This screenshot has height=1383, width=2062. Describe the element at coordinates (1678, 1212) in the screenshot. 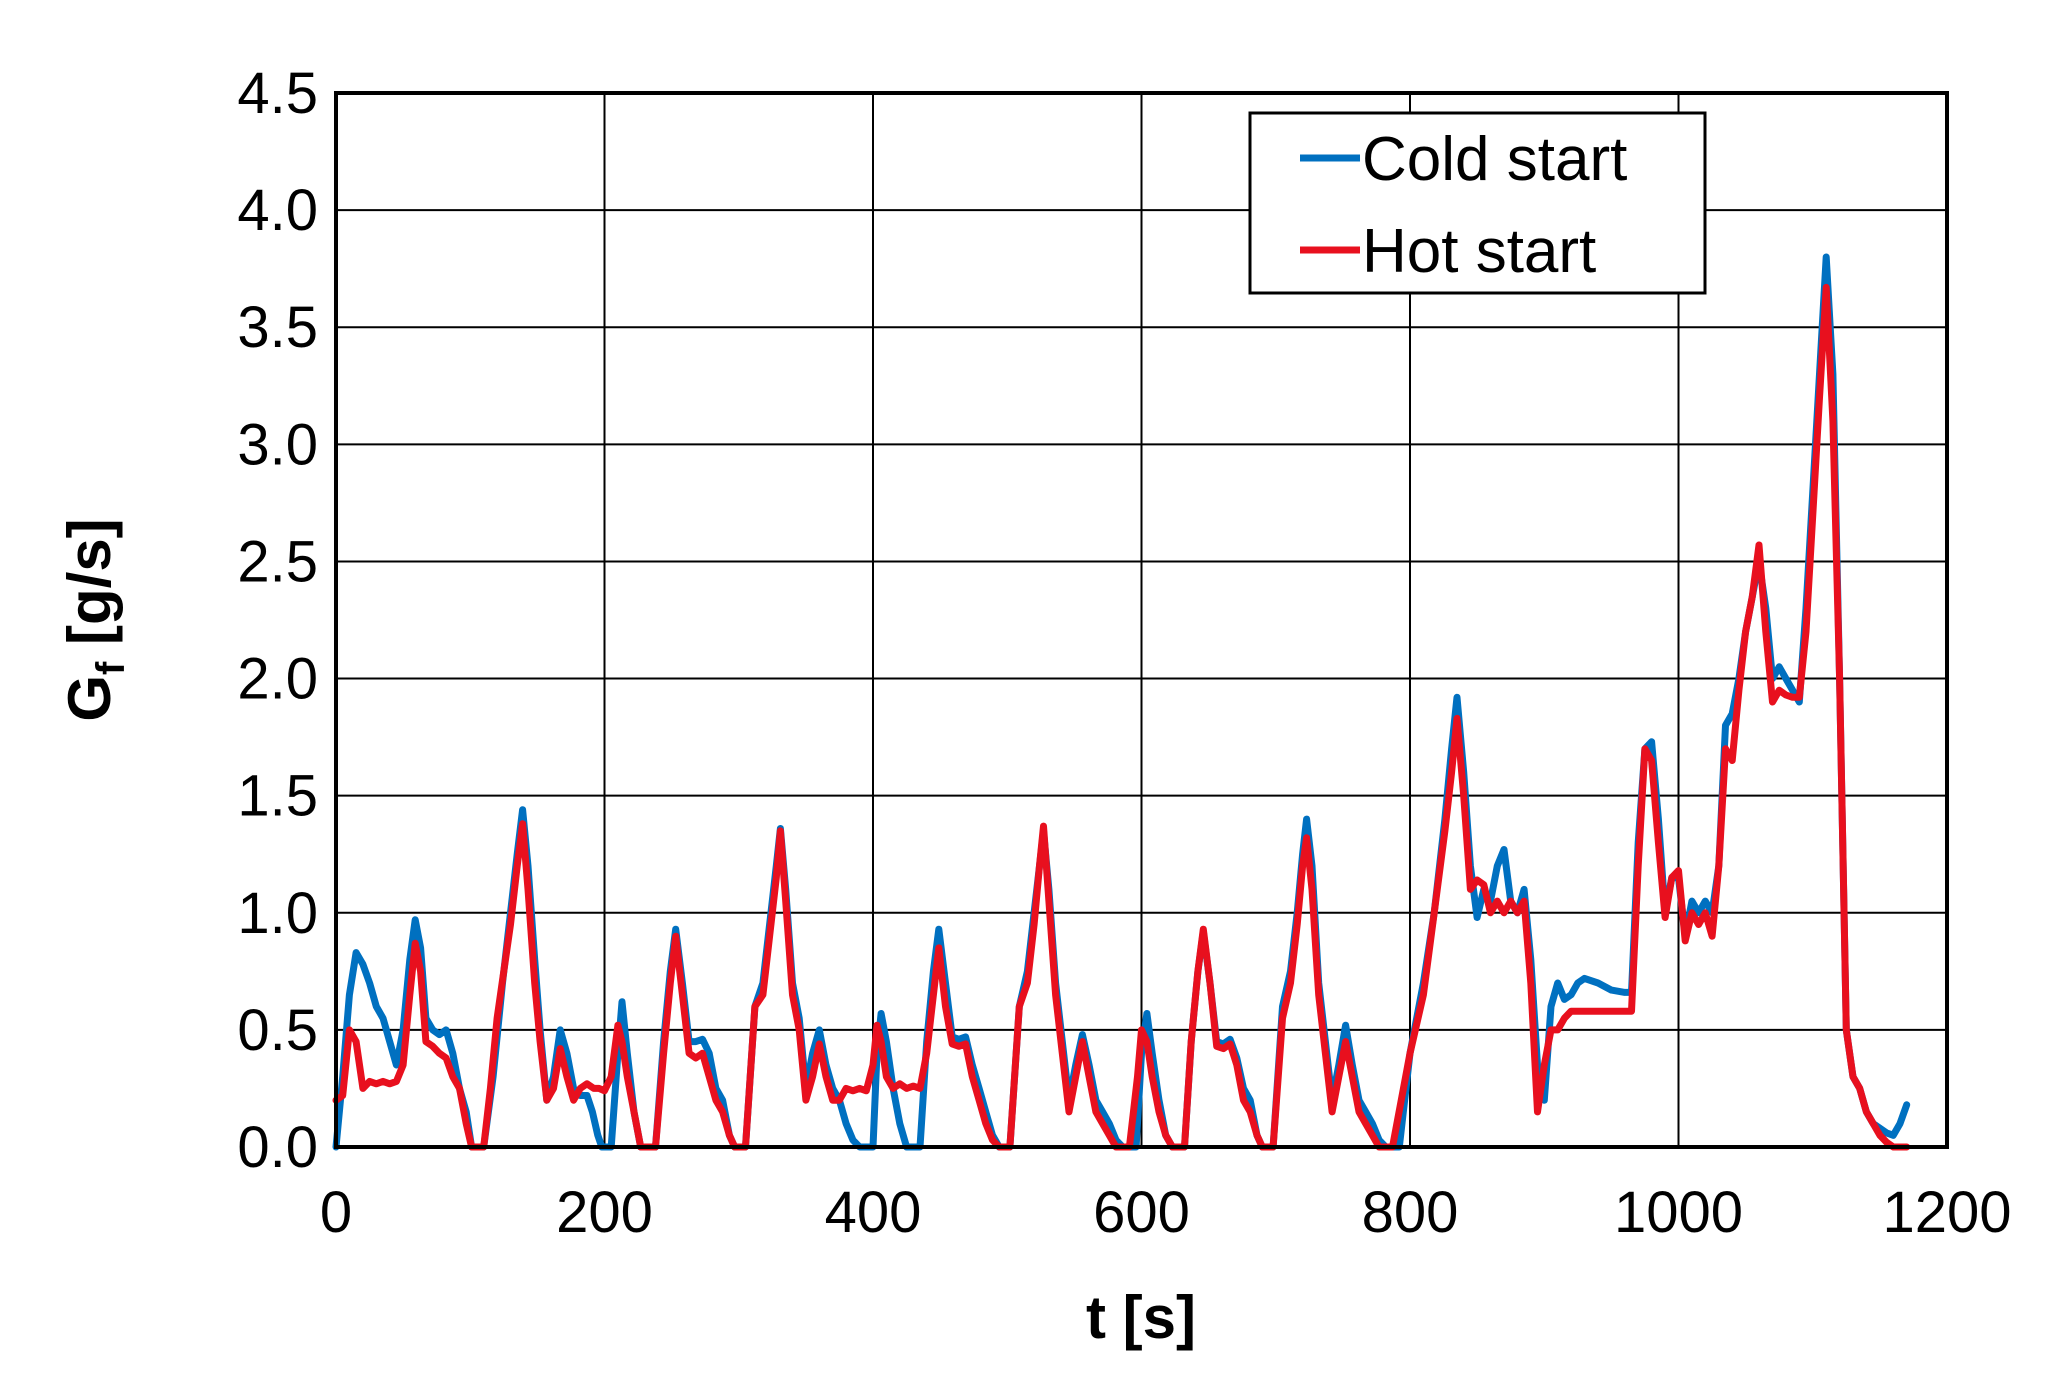

I see `x-tick-label: 1000` at that location.